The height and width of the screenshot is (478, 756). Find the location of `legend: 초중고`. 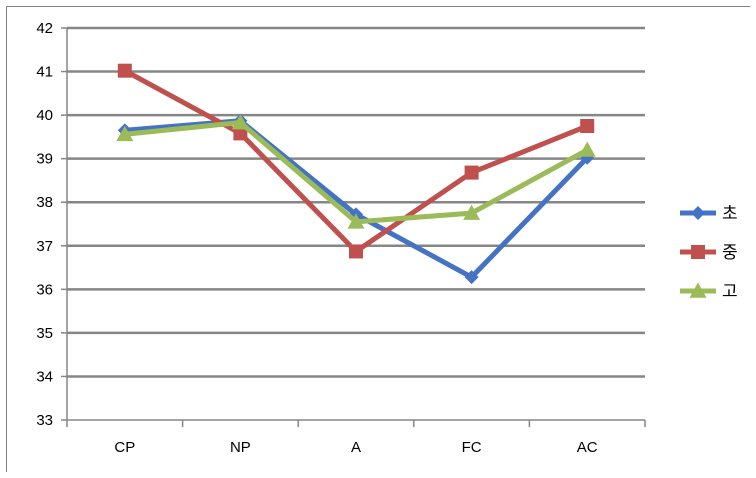

legend: 초중고 is located at coordinates (709, 253).